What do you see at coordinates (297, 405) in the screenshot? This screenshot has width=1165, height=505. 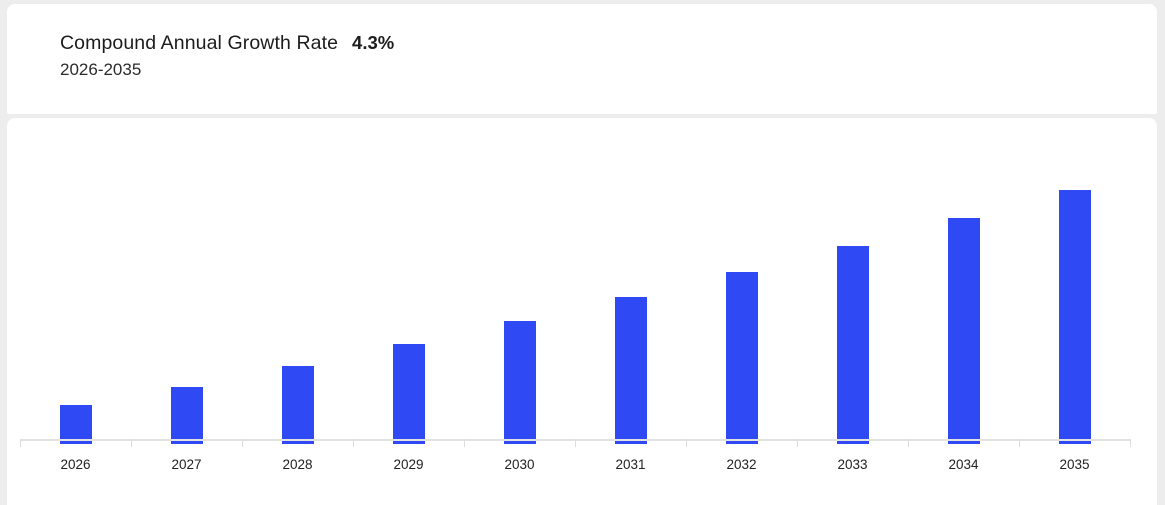 I see `bar-2028` at bounding box center [297, 405].